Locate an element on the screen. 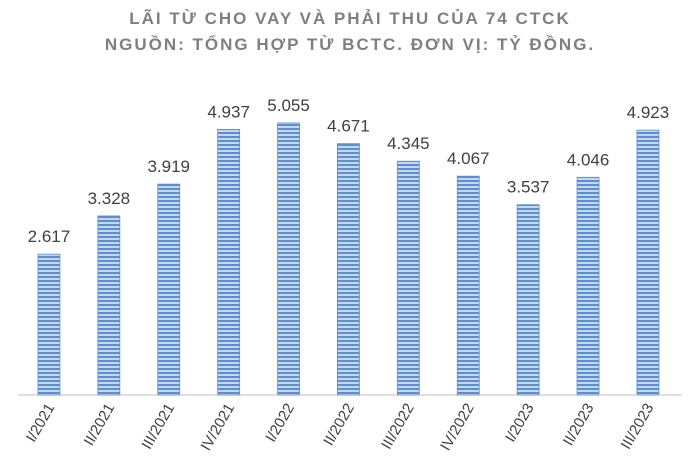 The image size is (700, 475). value-label: 3.919 is located at coordinates (168, 166).